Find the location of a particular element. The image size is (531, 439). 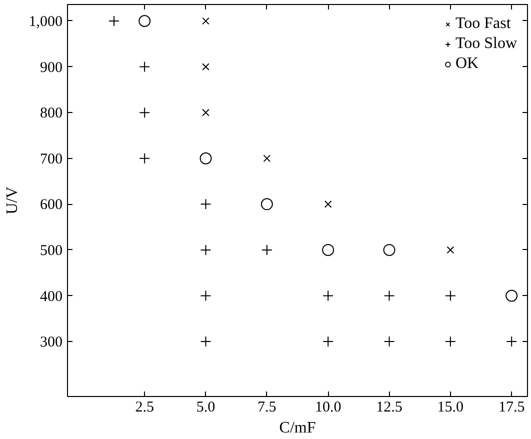

legend-label: Too Fast is located at coordinates (483, 24).